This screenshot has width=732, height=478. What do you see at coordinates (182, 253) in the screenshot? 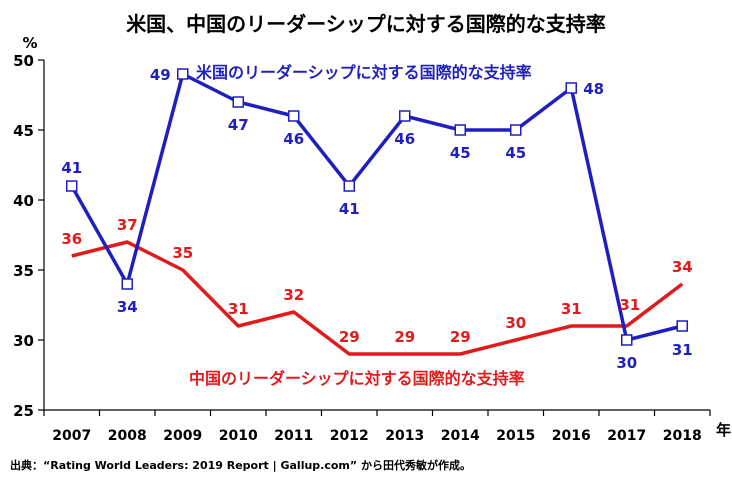
I see `china-data-label: 35` at bounding box center [182, 253].